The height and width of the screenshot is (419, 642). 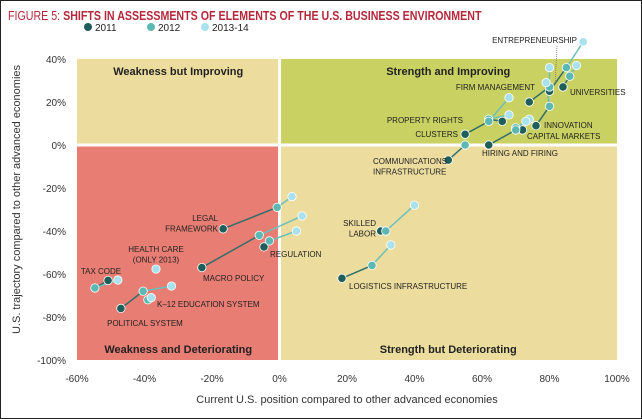 What do you see at coordinates (208, 304) in the screenshot?
I see `point-label: K–12 EDUCATION SYSTEM` at bounding box center [208, 304].